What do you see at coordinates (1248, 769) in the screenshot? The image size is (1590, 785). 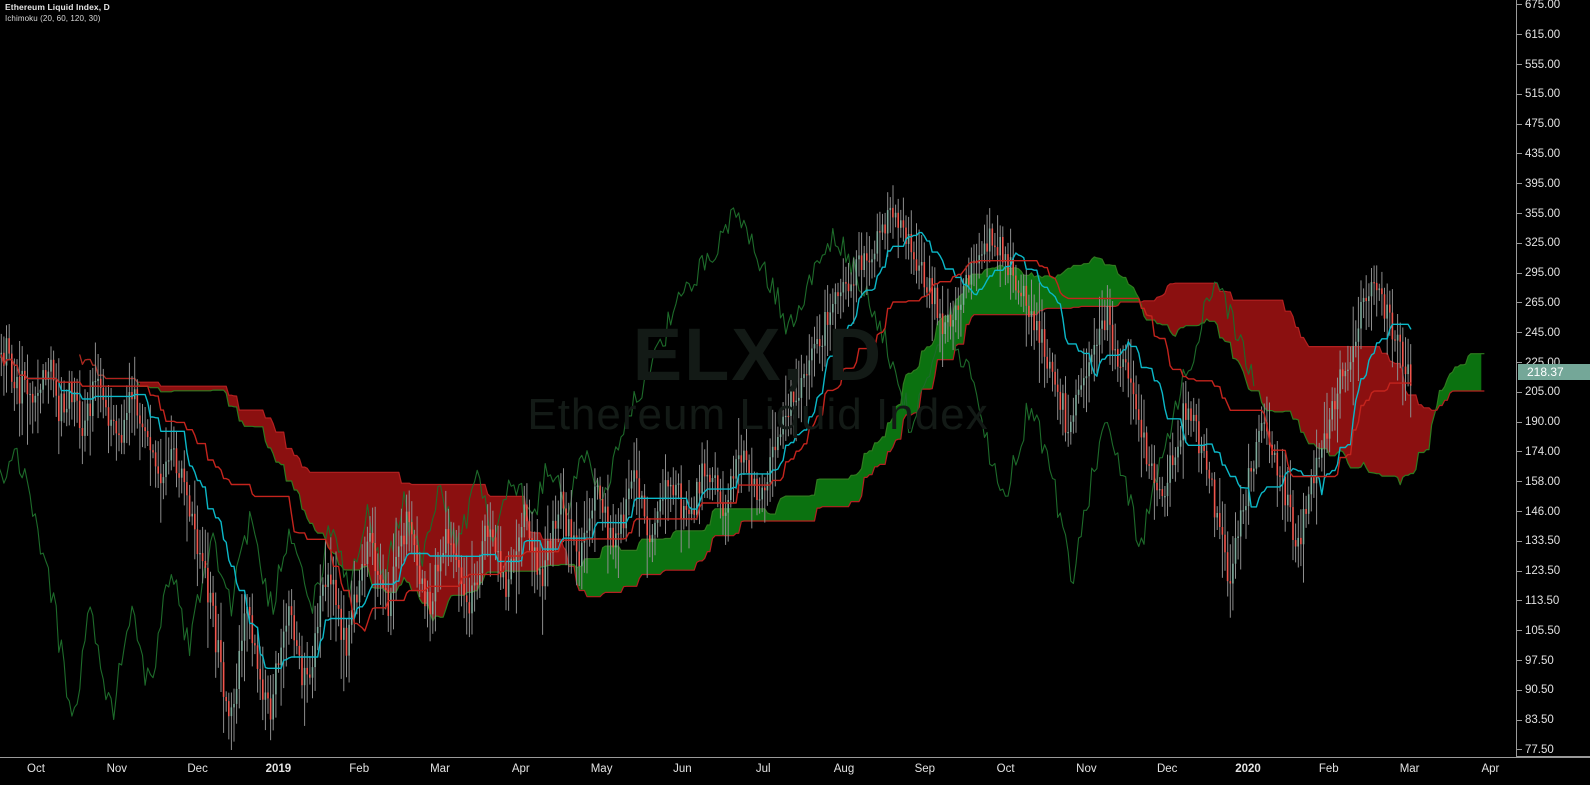 I see `time-tick: 2020` at bounding box center [1248, 769].